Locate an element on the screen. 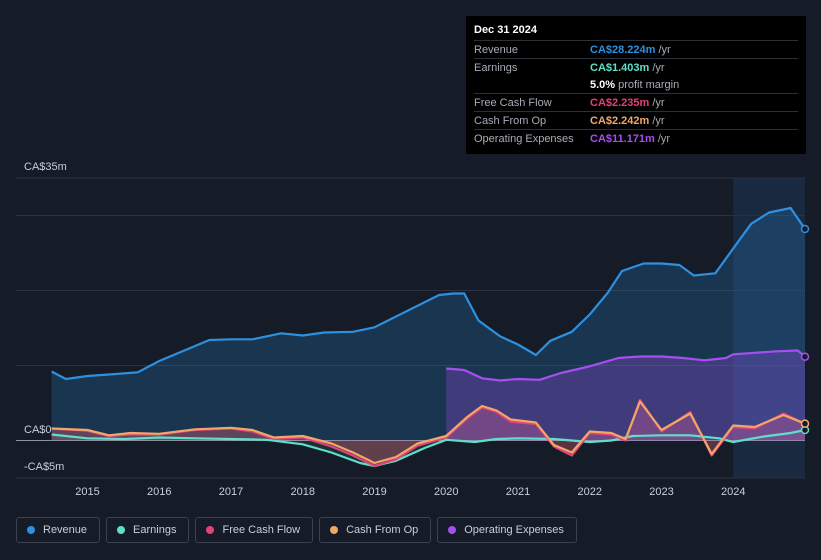 The image size is (821, 560). operating-expenses-area is located at coordinates (625, 395).